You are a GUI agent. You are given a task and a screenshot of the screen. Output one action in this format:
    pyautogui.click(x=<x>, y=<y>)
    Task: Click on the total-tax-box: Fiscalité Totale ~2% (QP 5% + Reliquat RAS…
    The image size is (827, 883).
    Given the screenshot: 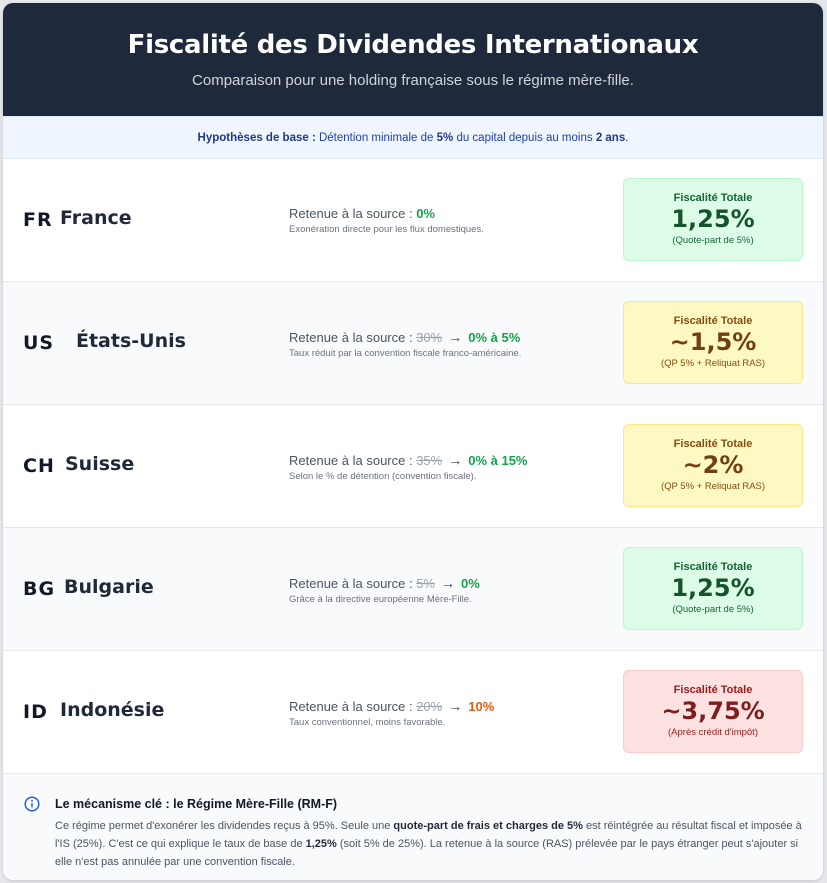 What is the action you would take?
    pyautogui.click(x=713, y=465)
    